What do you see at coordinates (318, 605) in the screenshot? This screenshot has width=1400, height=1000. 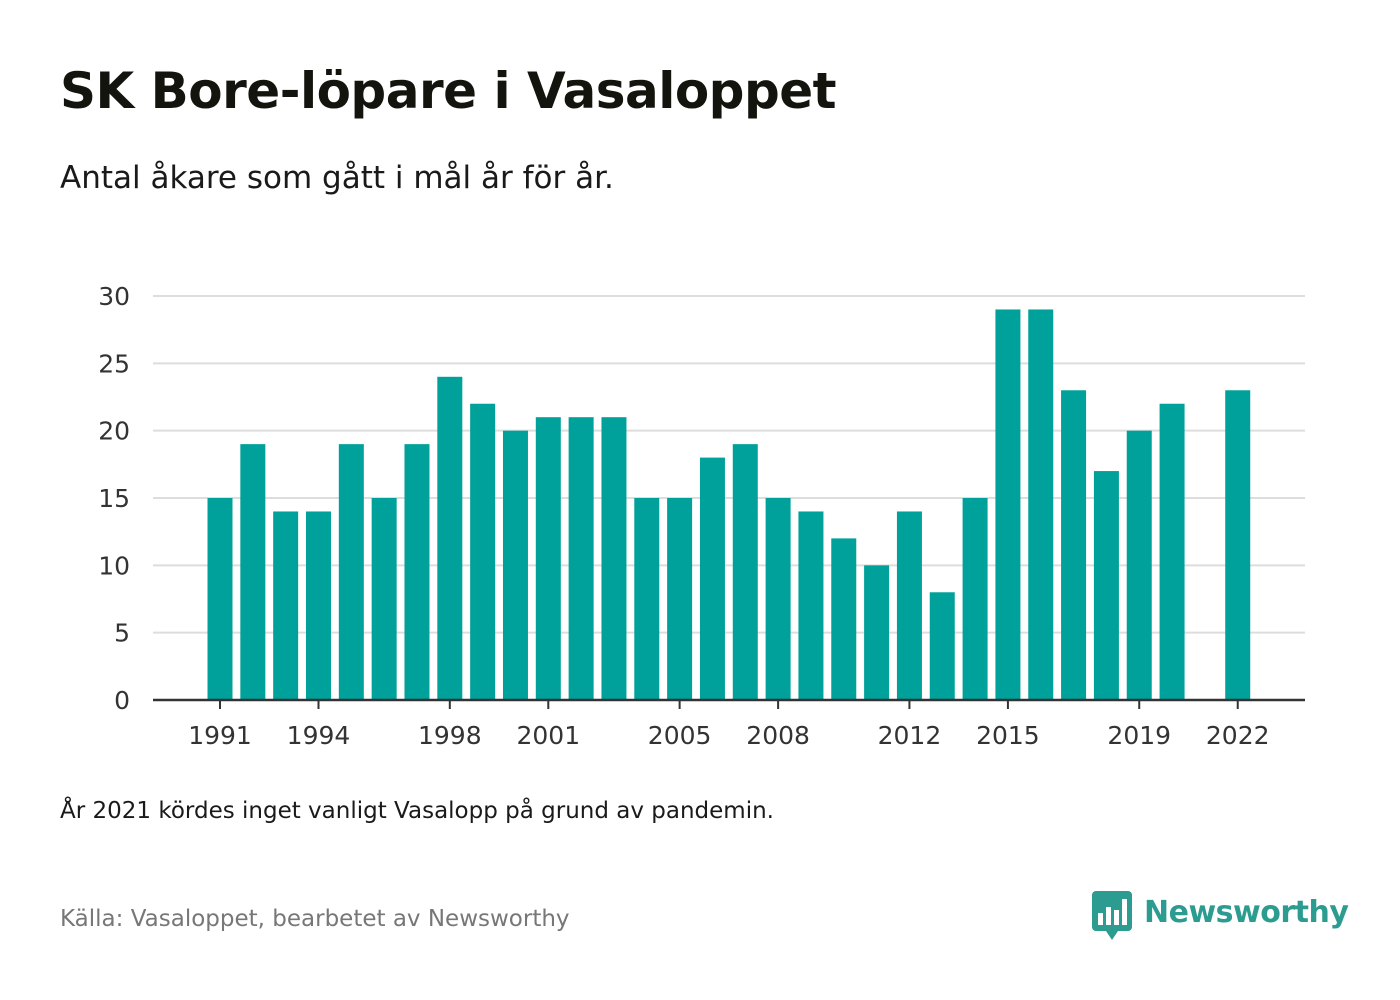 I see `bar-1994` at bounding box center [318, 605].